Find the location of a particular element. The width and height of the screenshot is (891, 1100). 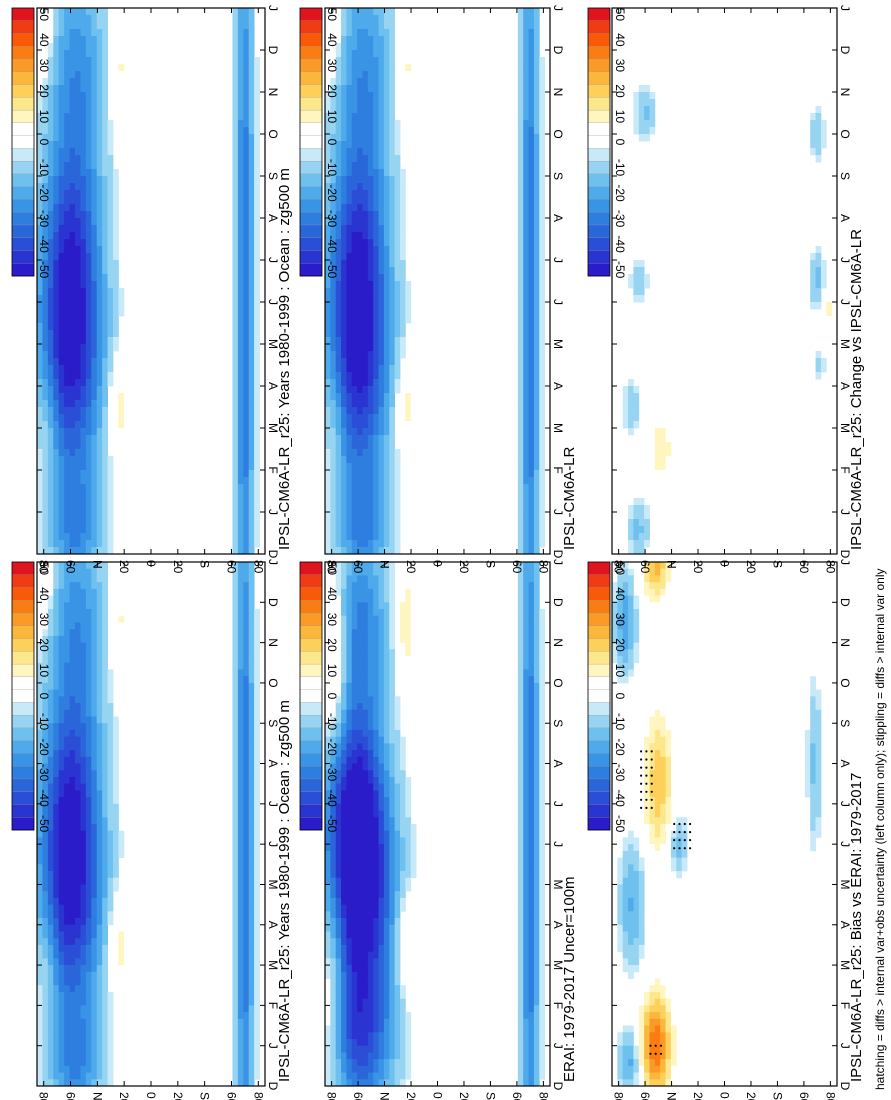

colorbar-label: 10 is located at coordinates (44, 117).